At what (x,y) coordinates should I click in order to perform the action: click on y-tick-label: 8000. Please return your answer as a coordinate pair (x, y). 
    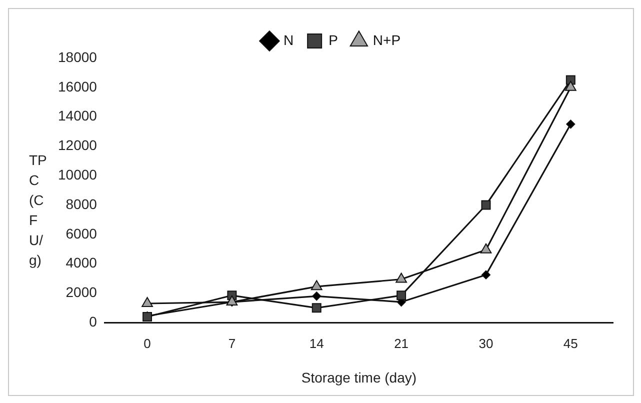
    Looking at the image, I should click on (82, 204).